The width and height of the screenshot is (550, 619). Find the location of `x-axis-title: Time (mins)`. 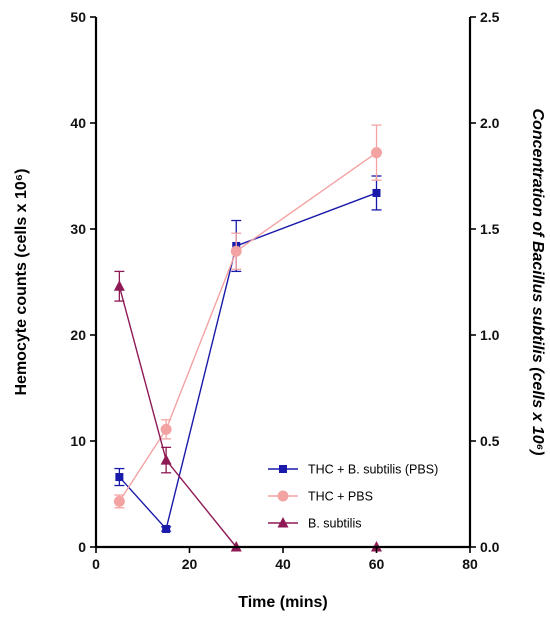

x-axis-title: Time (mins) is located at coordinates (283, 602).